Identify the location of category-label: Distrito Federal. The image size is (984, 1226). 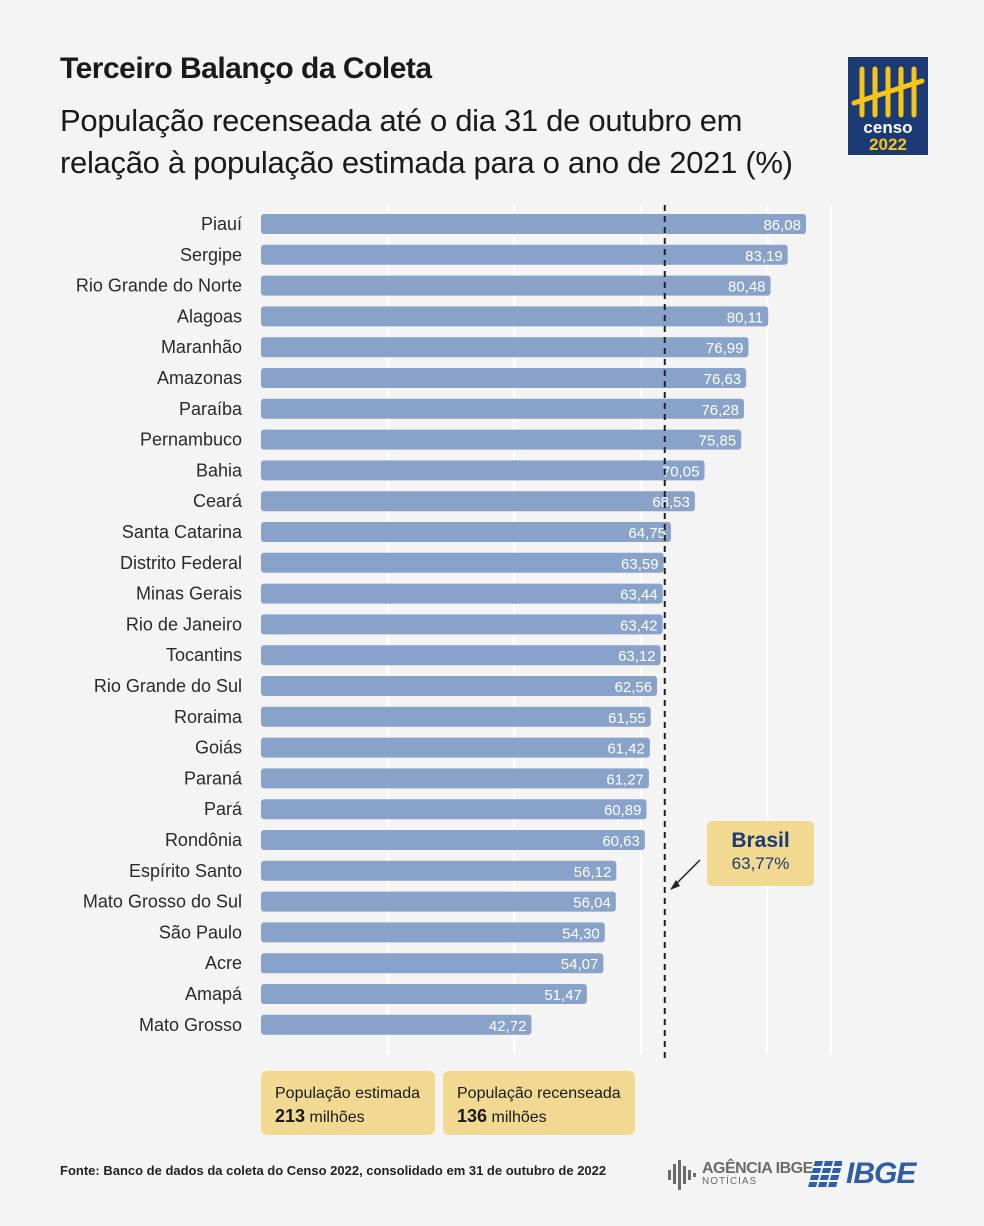
(181, 563).